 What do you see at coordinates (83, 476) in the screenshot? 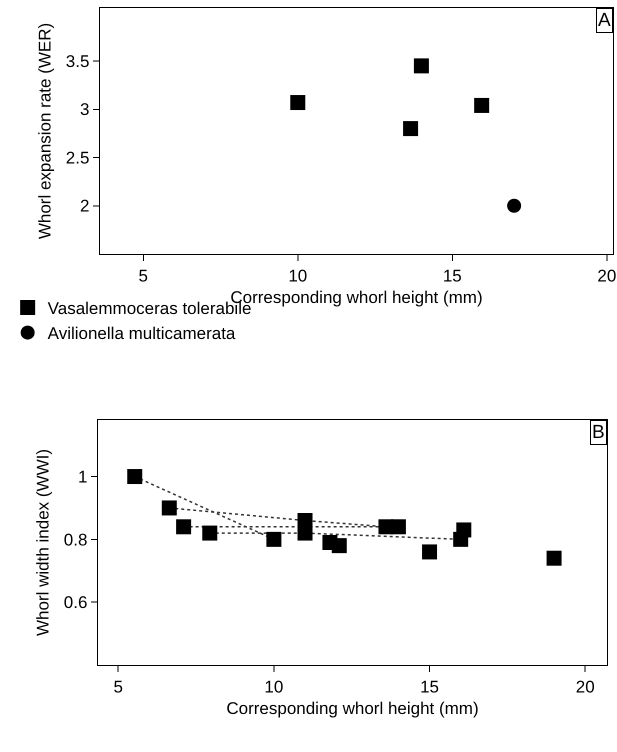
I see `y-tick-label: 1` at bounding box center [83, 476].